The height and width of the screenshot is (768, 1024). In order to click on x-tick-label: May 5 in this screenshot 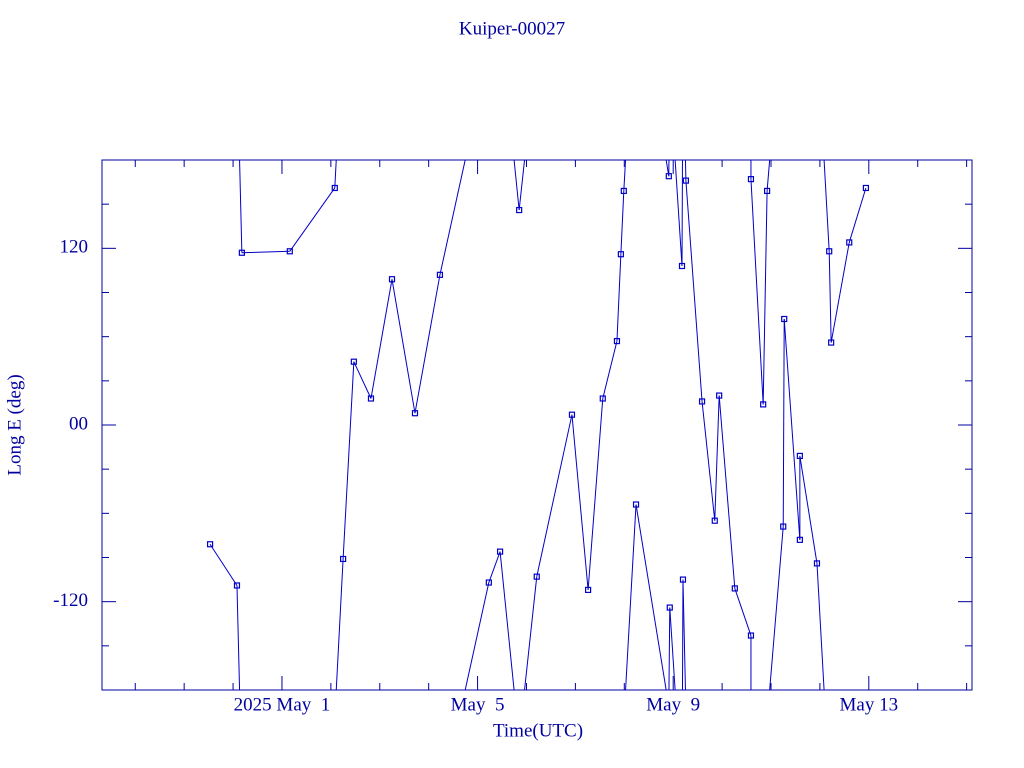, I will do `click(478, 704)`.